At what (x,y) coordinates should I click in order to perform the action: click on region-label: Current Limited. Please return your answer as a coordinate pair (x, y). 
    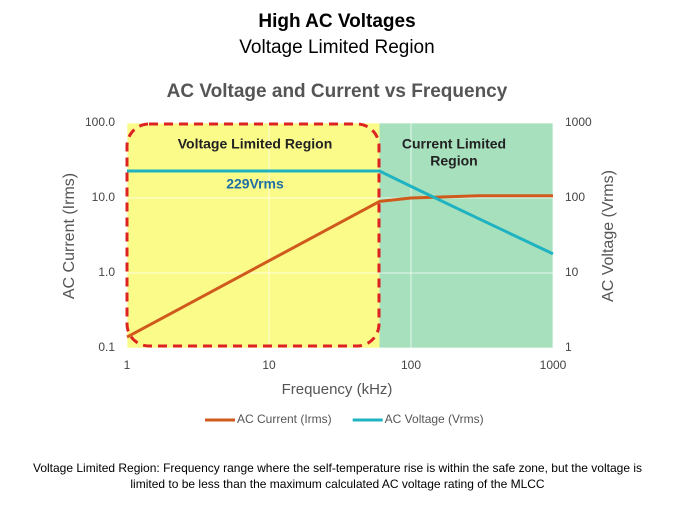
    Looking at the image, I should click on (454, 144).